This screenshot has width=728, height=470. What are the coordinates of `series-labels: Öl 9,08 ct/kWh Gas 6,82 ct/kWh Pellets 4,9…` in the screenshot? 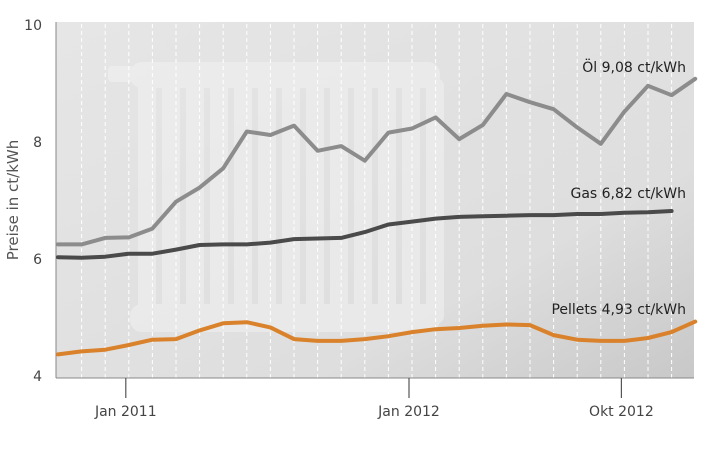 It's located at (618, 188).